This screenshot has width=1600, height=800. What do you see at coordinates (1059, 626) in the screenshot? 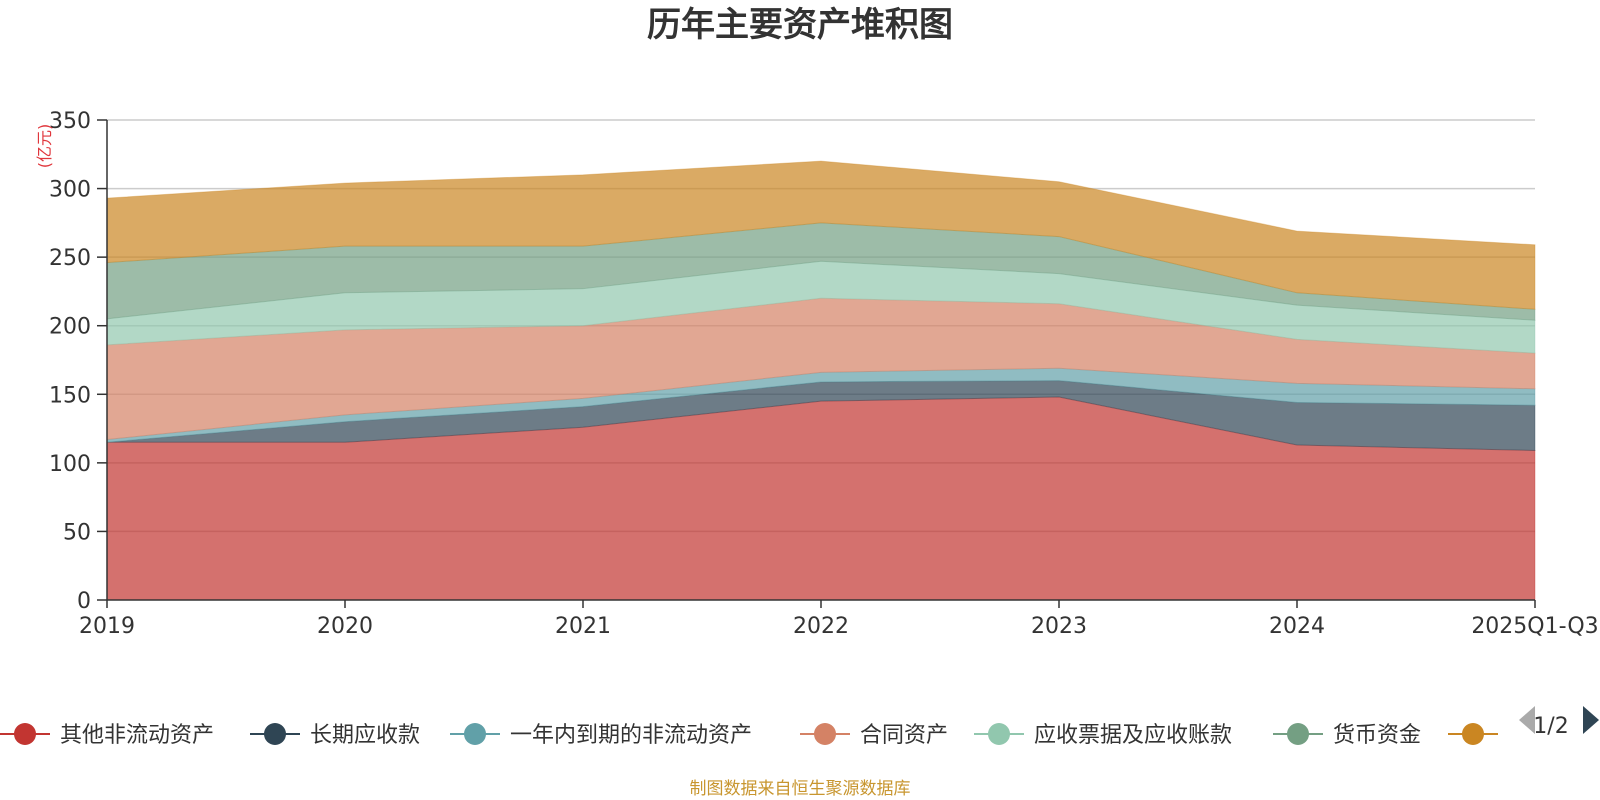
I see `x-tick-label: 2023` at bounding box center [1059, 626].